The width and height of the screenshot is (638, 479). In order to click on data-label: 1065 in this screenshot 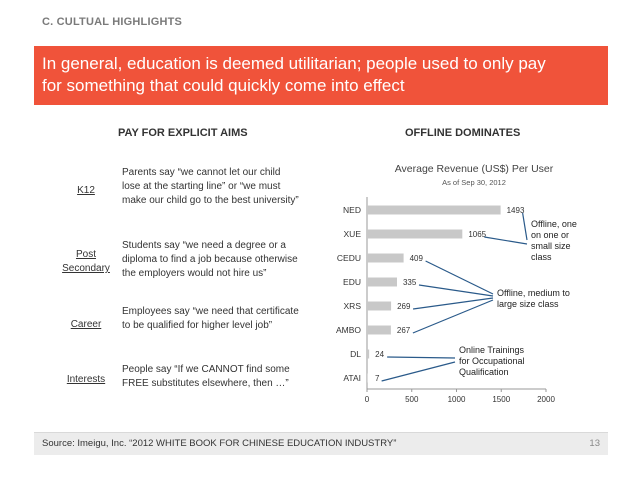, I will do `click(477, 234)`.